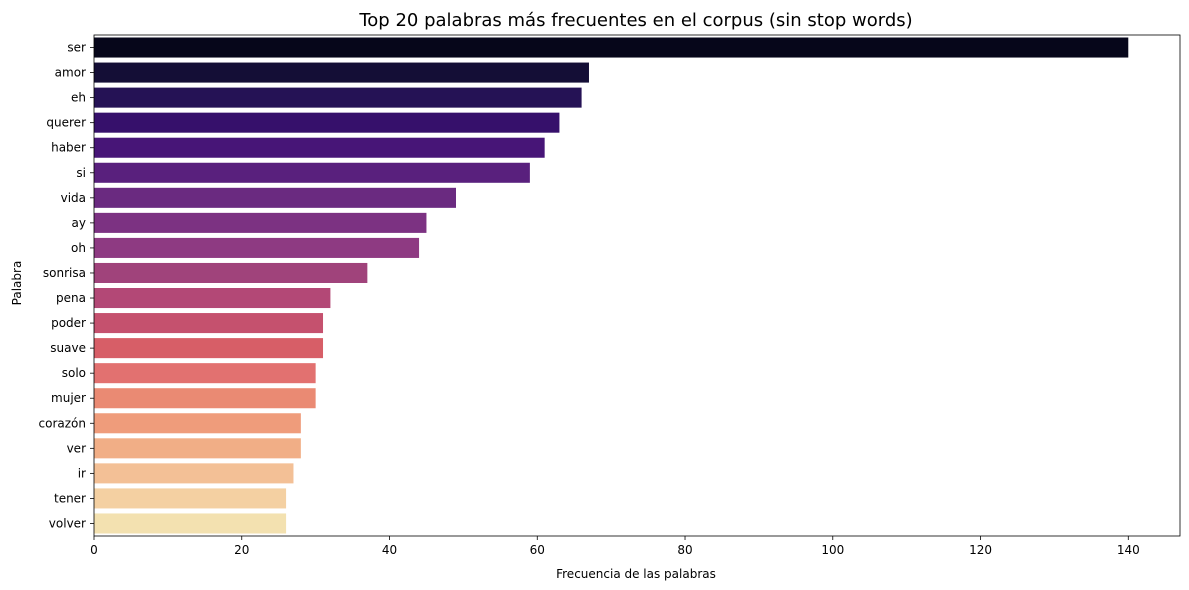  What do you see at coordinates (68, 148) in the screenshot?
I see `y-tick-label: haber` at bounding box center [68, 148].